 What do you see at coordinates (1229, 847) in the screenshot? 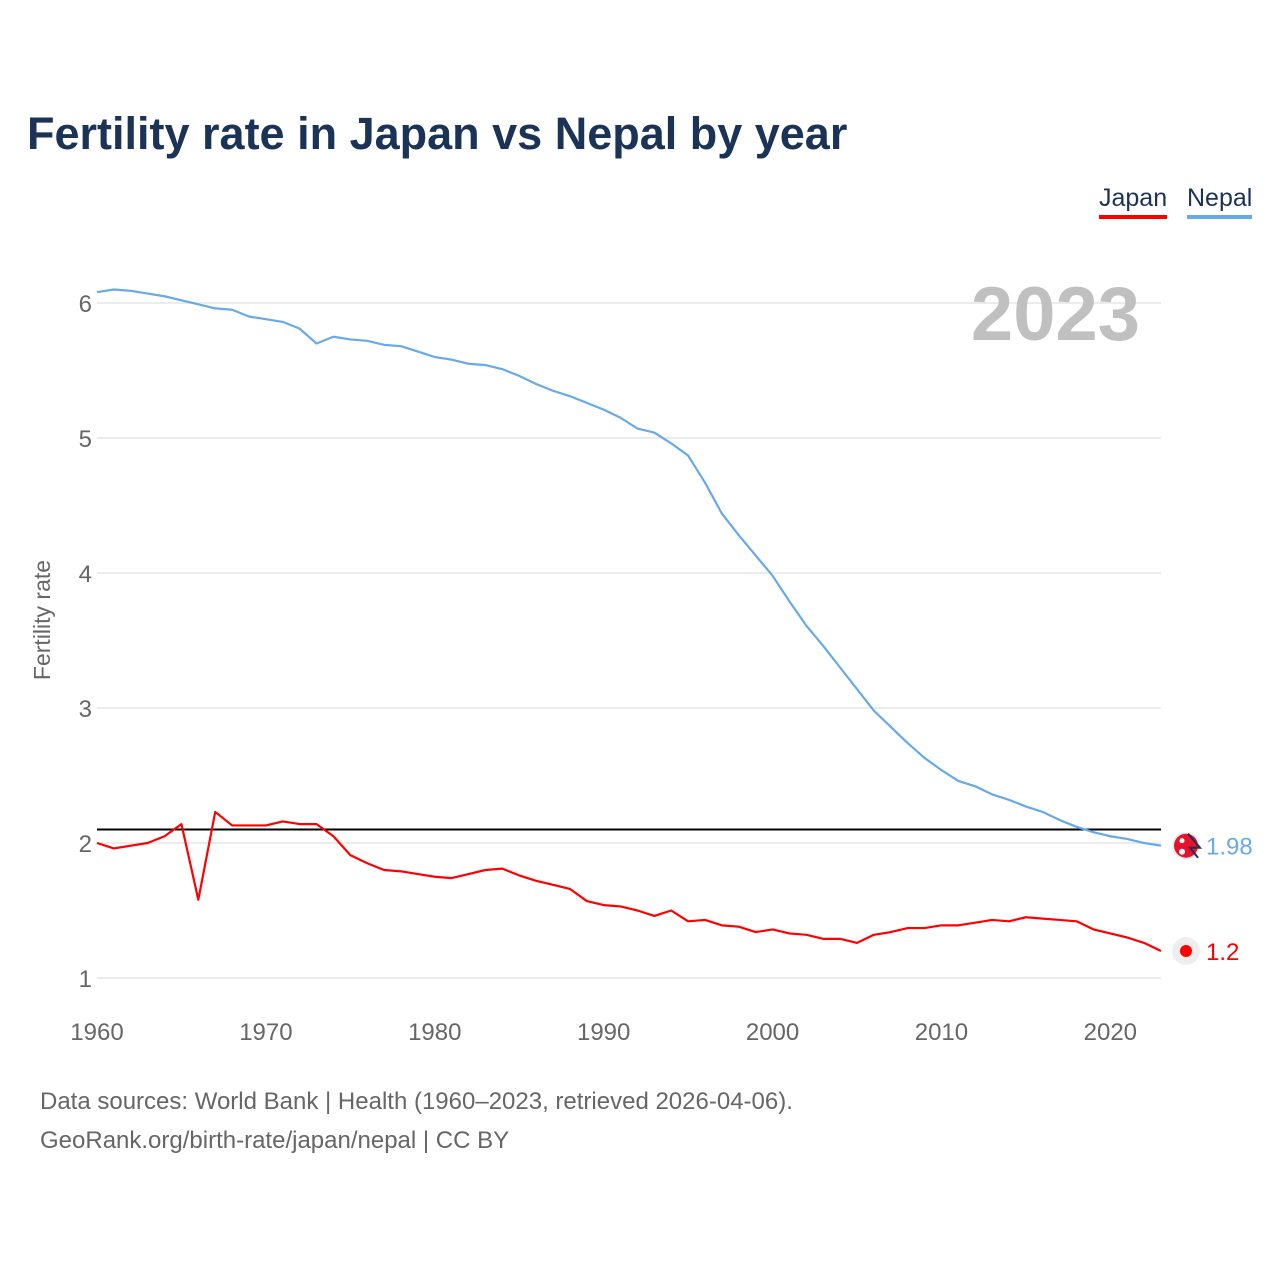
I see `end-value-label-nepal: 1.98` at bounding box center [1229, 847].